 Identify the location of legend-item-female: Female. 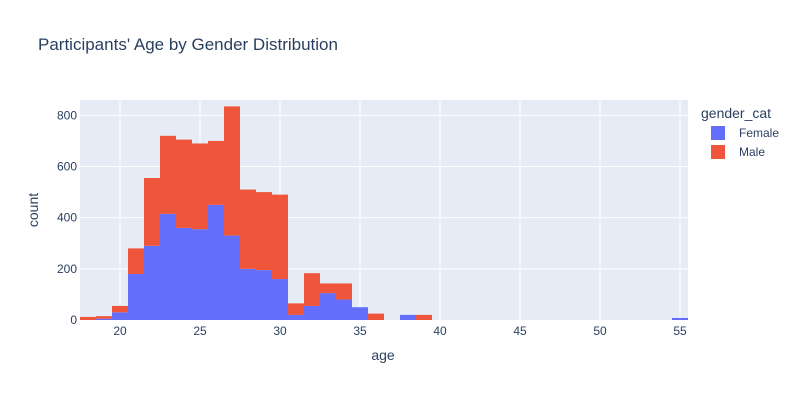
(745, 133).